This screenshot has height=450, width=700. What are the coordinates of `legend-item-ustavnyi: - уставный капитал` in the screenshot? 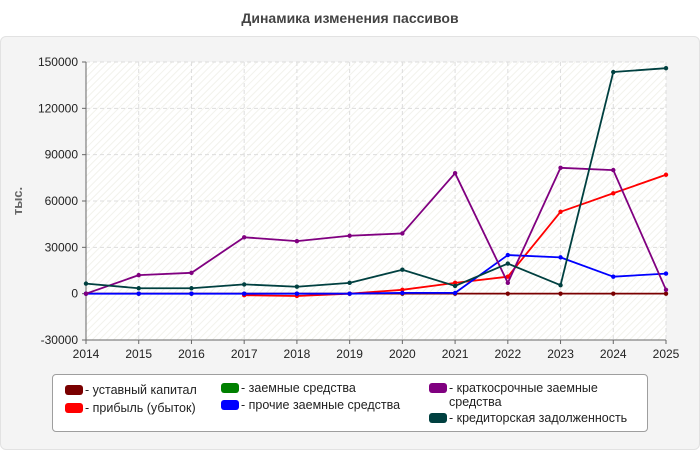 It's located at (131, 390).